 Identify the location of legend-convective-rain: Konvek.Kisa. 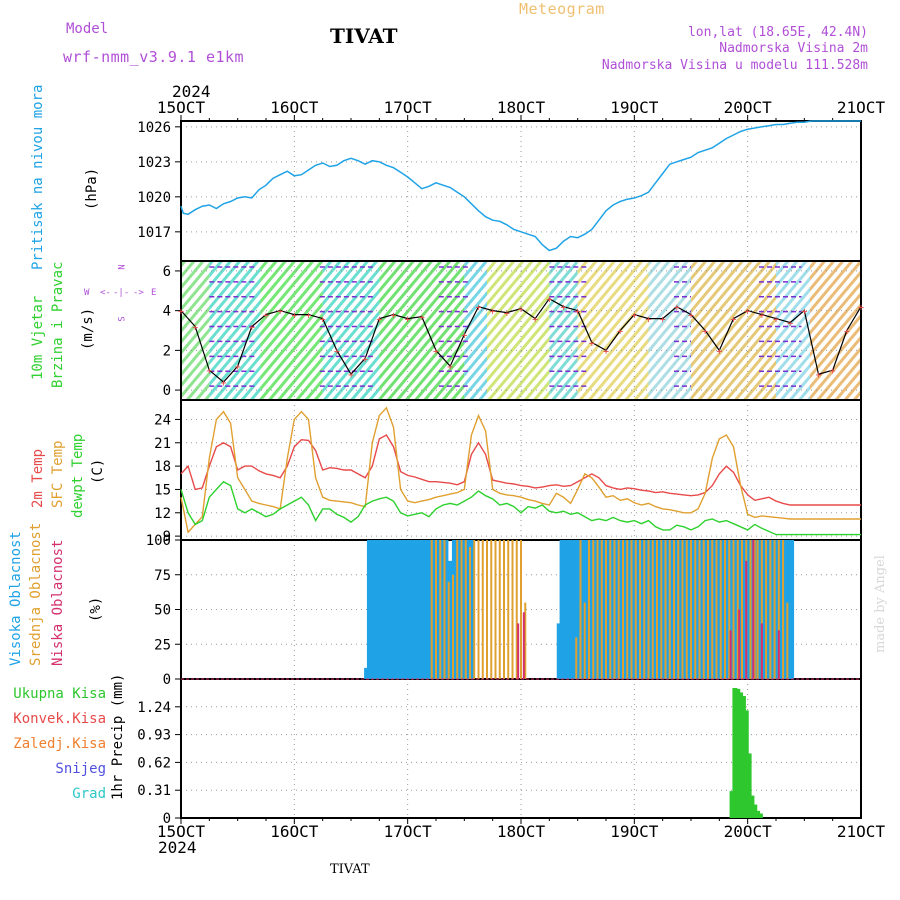
(59, 719).